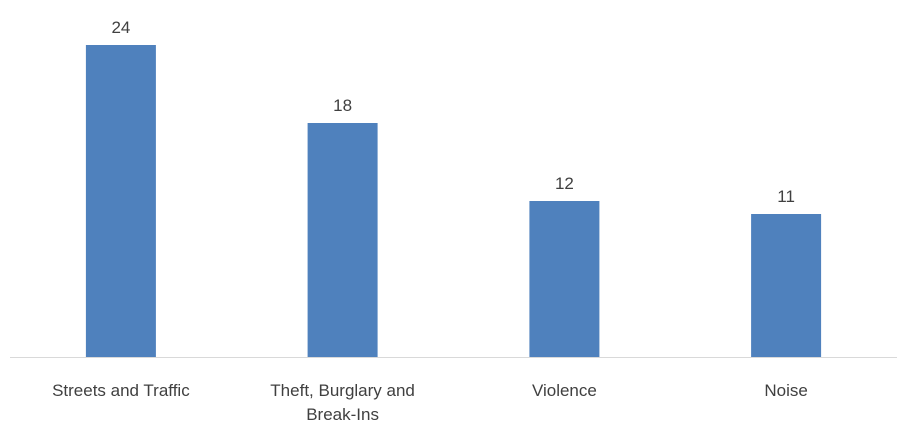 This screenshot has width=897, height=432. What do you see at coordinates (120, 27) in the screenshot?
I see `data-label-0: 24` at bounding box center [120, 27].